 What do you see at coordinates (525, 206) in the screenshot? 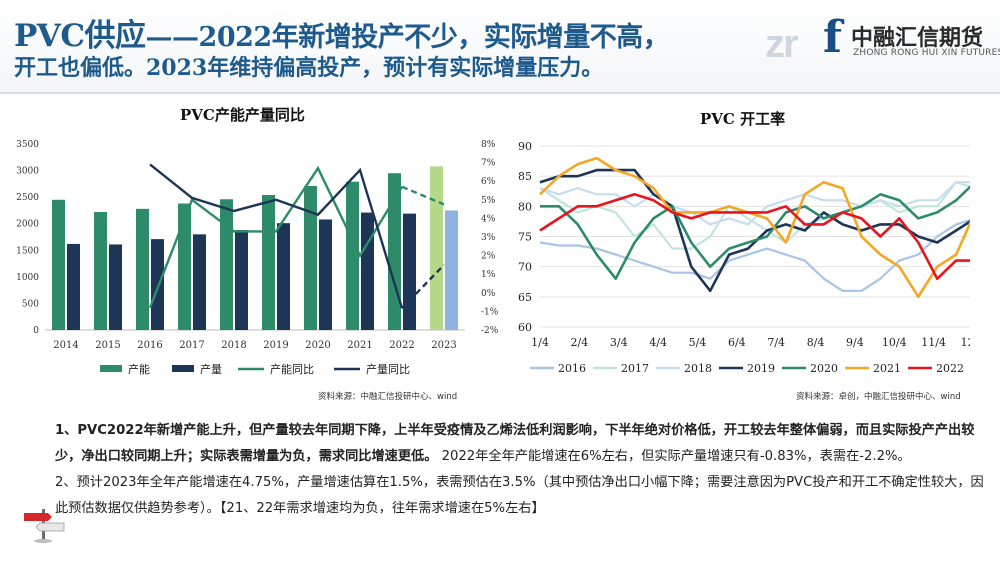
I see `y-tick: 80` at bounding box center [525, 206].